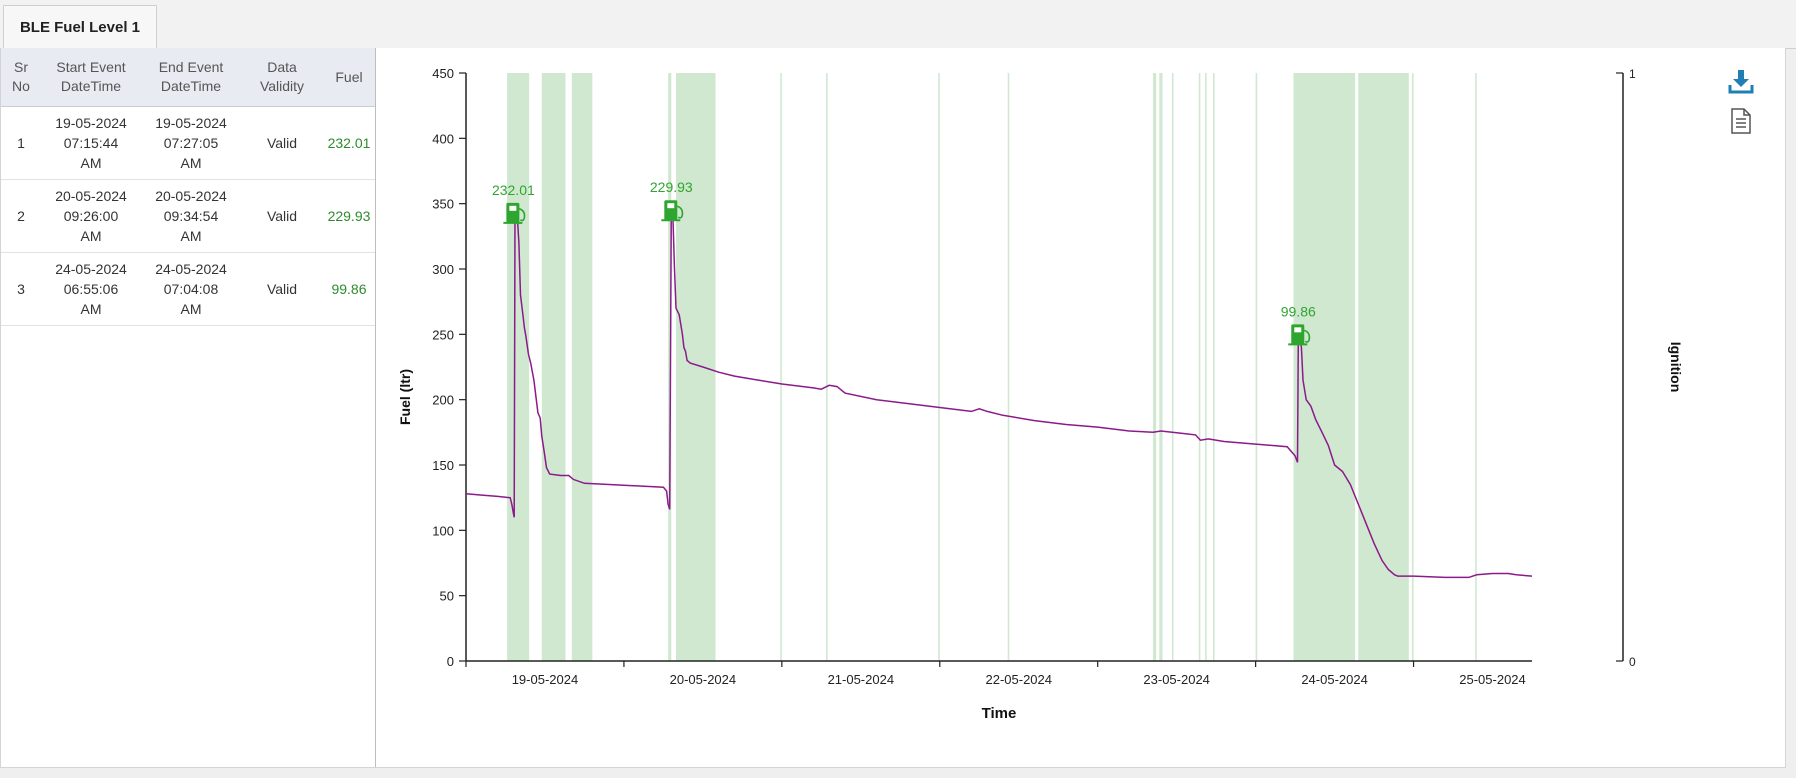 This screenshot has height=778, width=1796. Describe the element at coordinates (21, 143) in the screenshot. I see `cell-sr: 1` at that location.